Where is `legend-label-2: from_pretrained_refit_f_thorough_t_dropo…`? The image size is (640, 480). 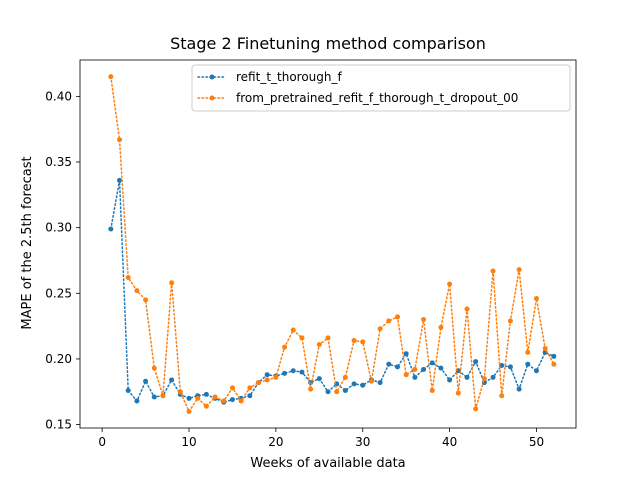
legend-label-2: from_pretrained_refit_f_thorough_t_dropo… is located at coordinates (377, 98).